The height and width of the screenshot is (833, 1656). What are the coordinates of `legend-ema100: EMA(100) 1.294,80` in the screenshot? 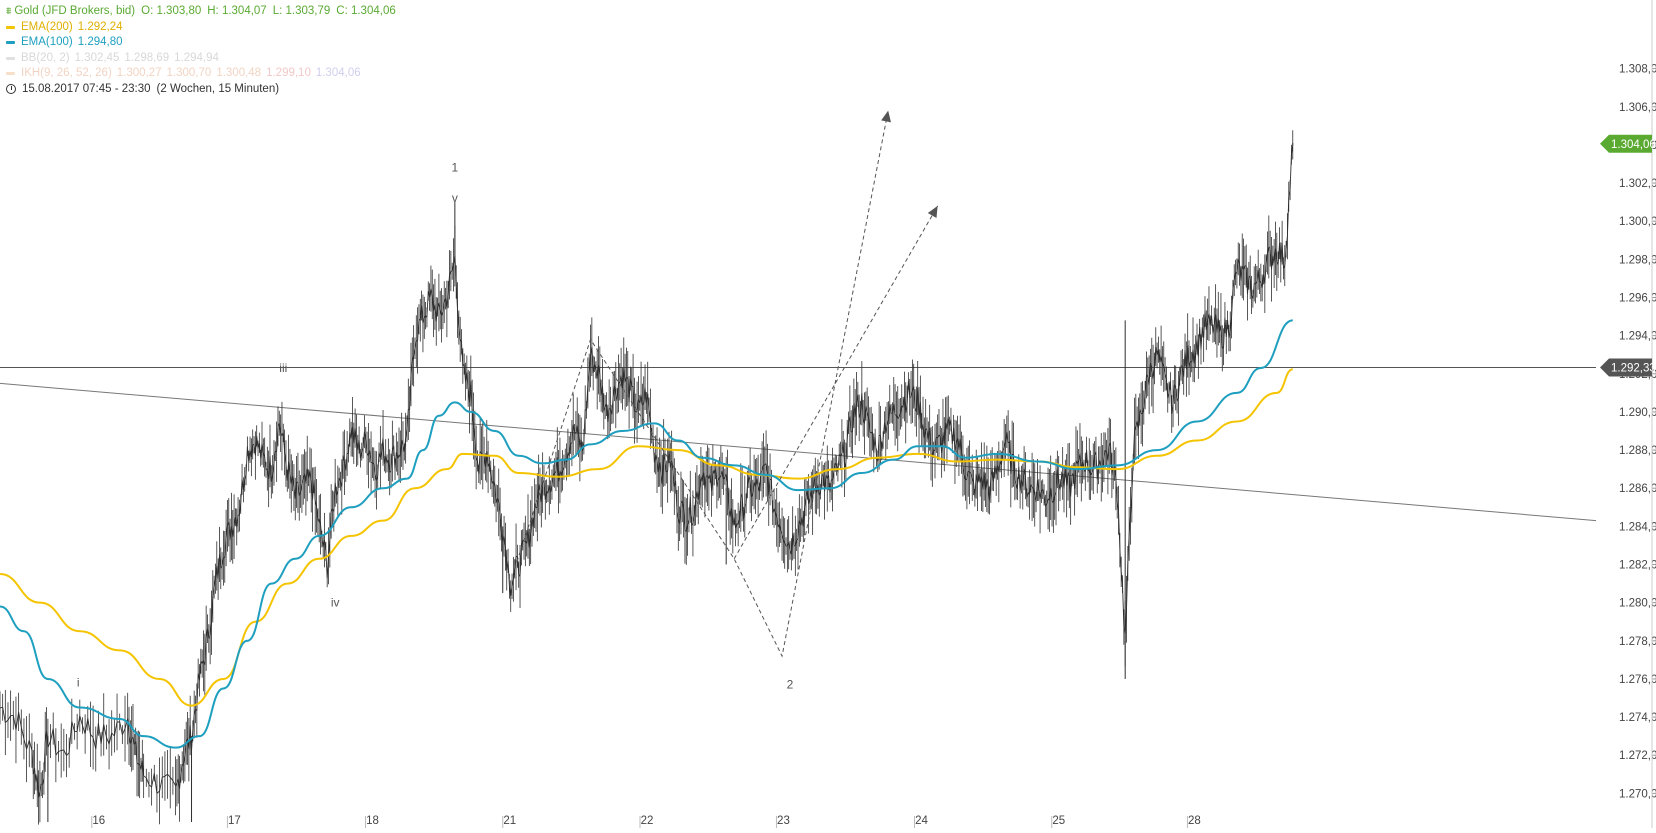 It's located at (201, 43).